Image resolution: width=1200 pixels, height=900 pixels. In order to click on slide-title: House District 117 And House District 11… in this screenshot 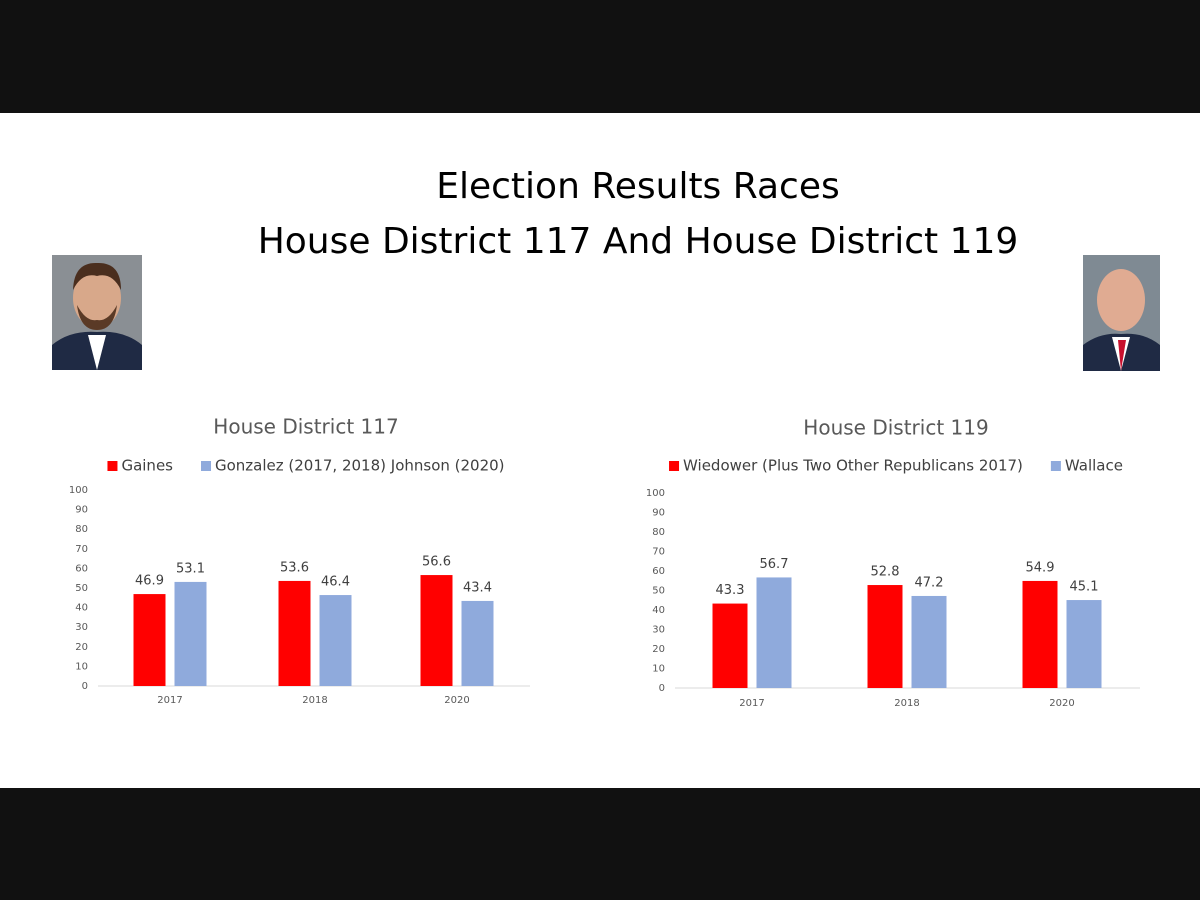, I will do `click(638, 241)`.